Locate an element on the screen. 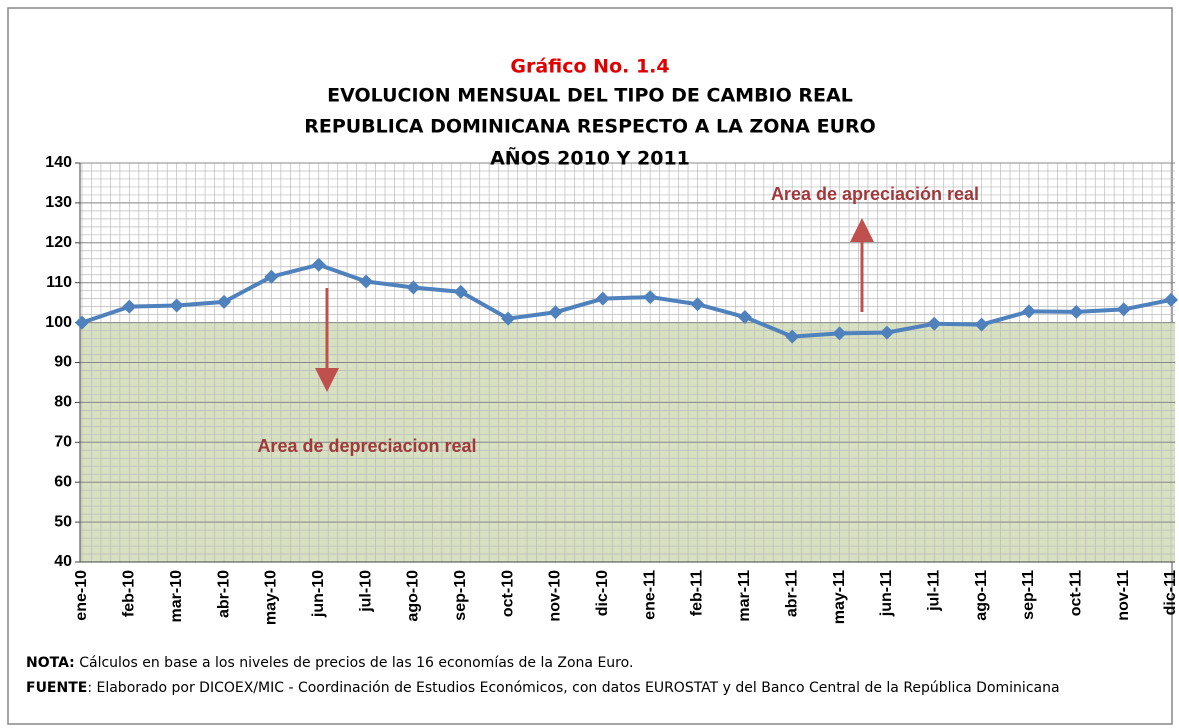 Image resolution: width=1179 pixels, height=728 pixels. y-tick-label: 100 is located at coordinates (58, 322).